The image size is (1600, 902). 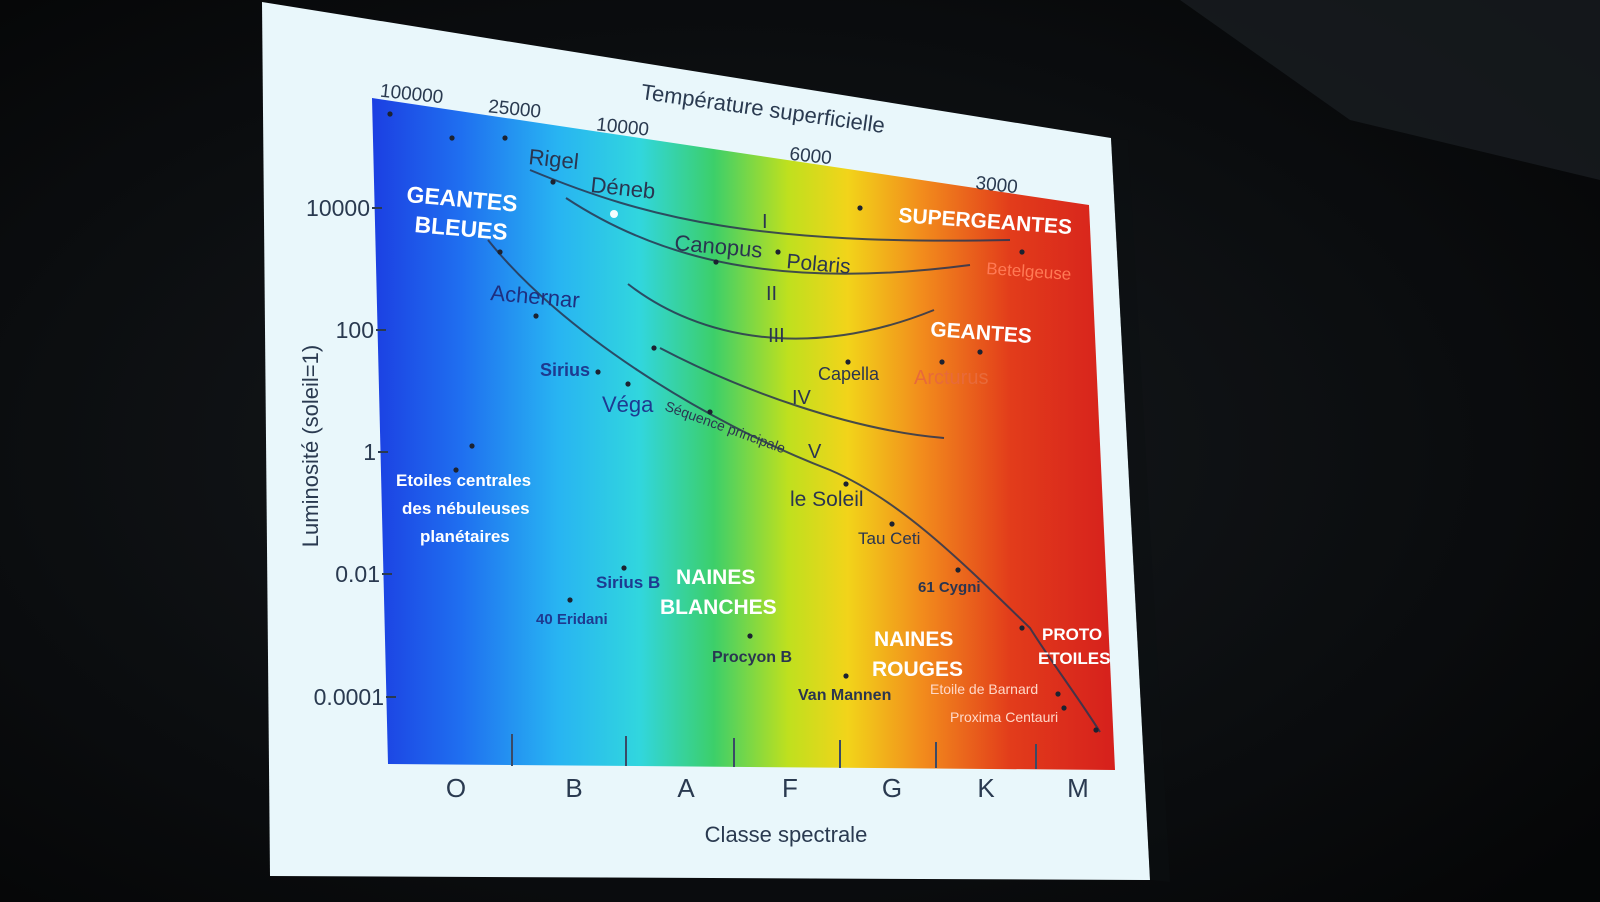 I want to click on star-label: Véga, so click(x=628, y=404).